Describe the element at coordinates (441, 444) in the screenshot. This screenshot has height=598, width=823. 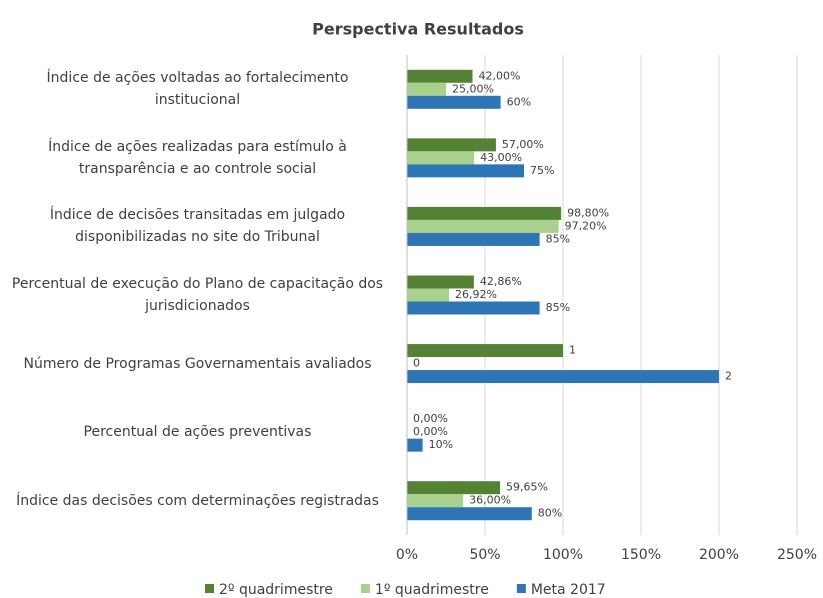
I see `value-label: 10%` at that location.